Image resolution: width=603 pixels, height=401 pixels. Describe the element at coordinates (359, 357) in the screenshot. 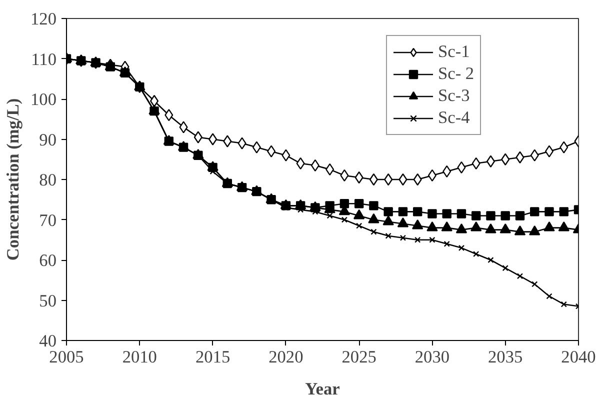

I see `x-tick-label: 2025` at that location.